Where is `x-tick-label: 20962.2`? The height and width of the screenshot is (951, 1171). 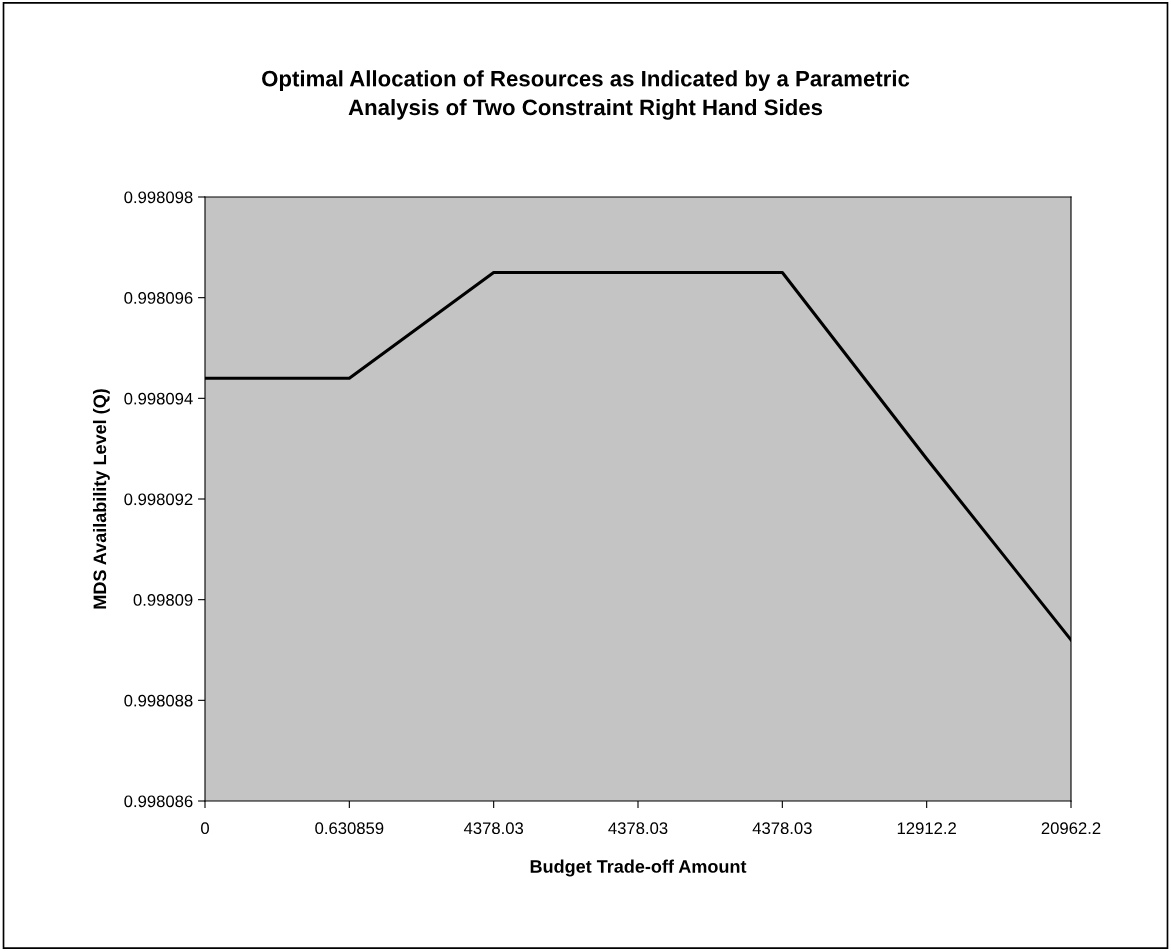 x-tick-label: 20962.2 is located at coordinates (1071, 828).